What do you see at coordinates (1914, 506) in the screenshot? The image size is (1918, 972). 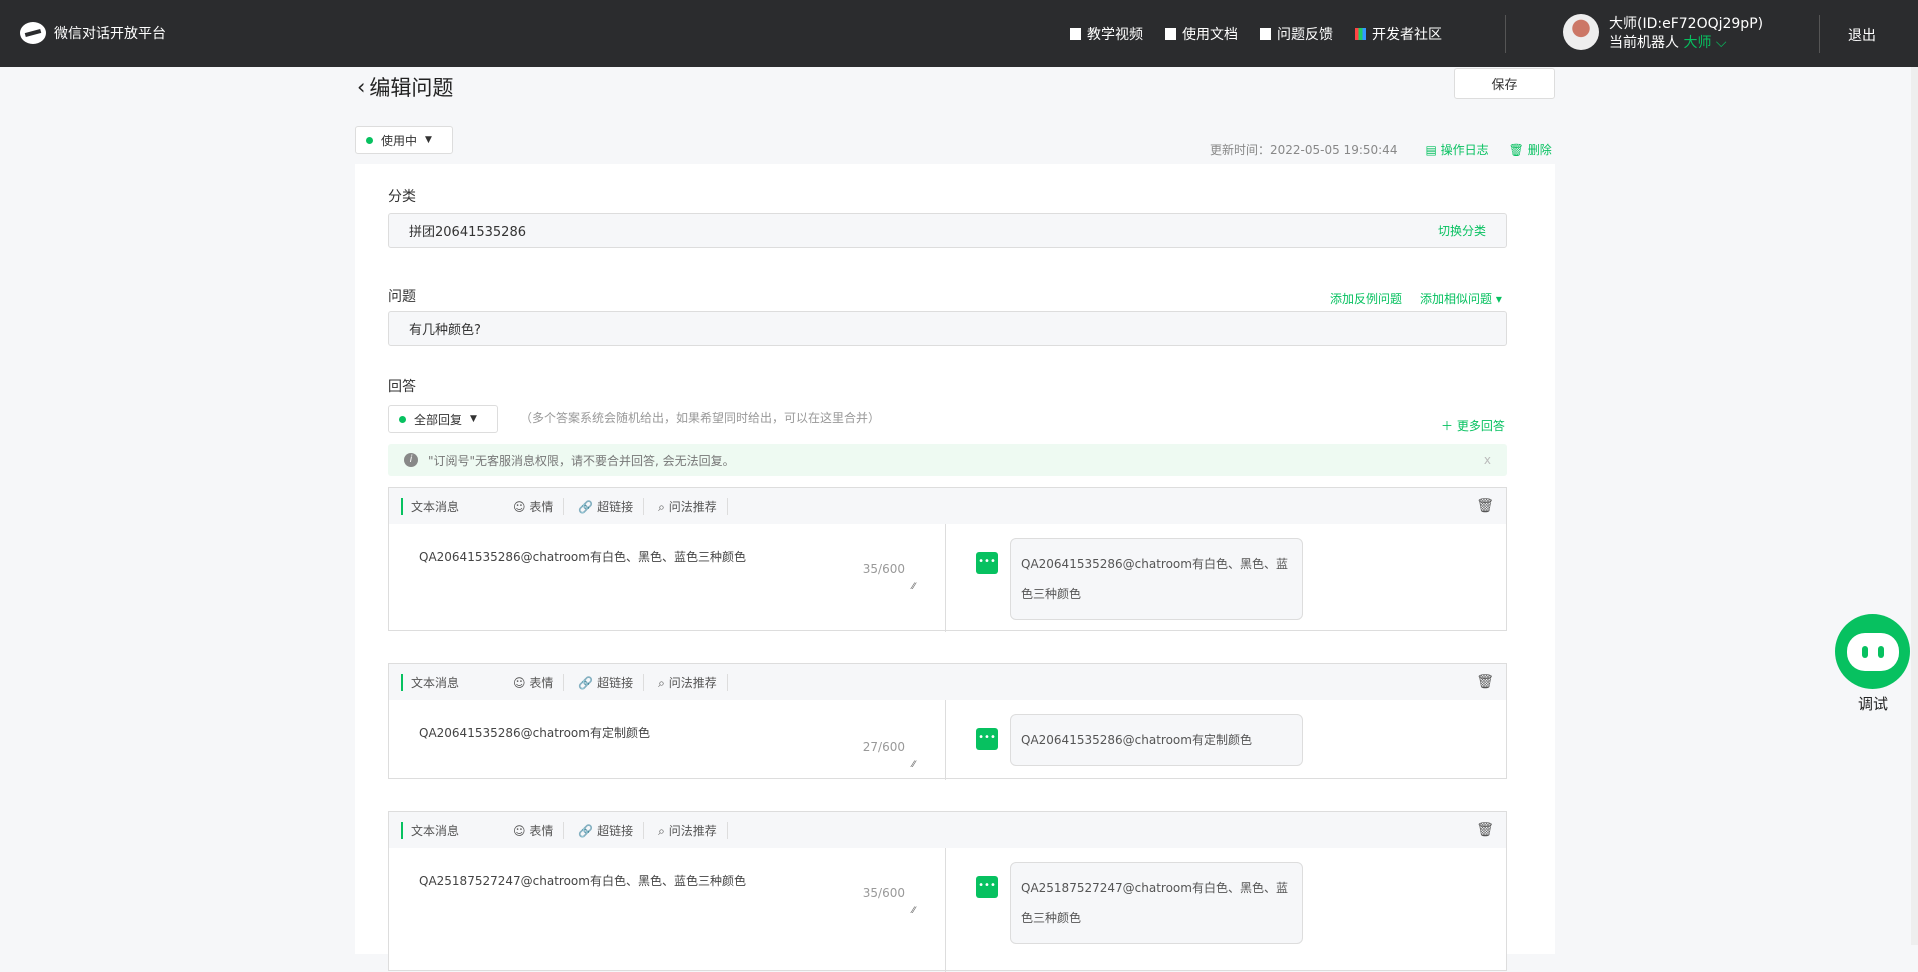 I see `scrollbar` at bounding box center [1914, 506].